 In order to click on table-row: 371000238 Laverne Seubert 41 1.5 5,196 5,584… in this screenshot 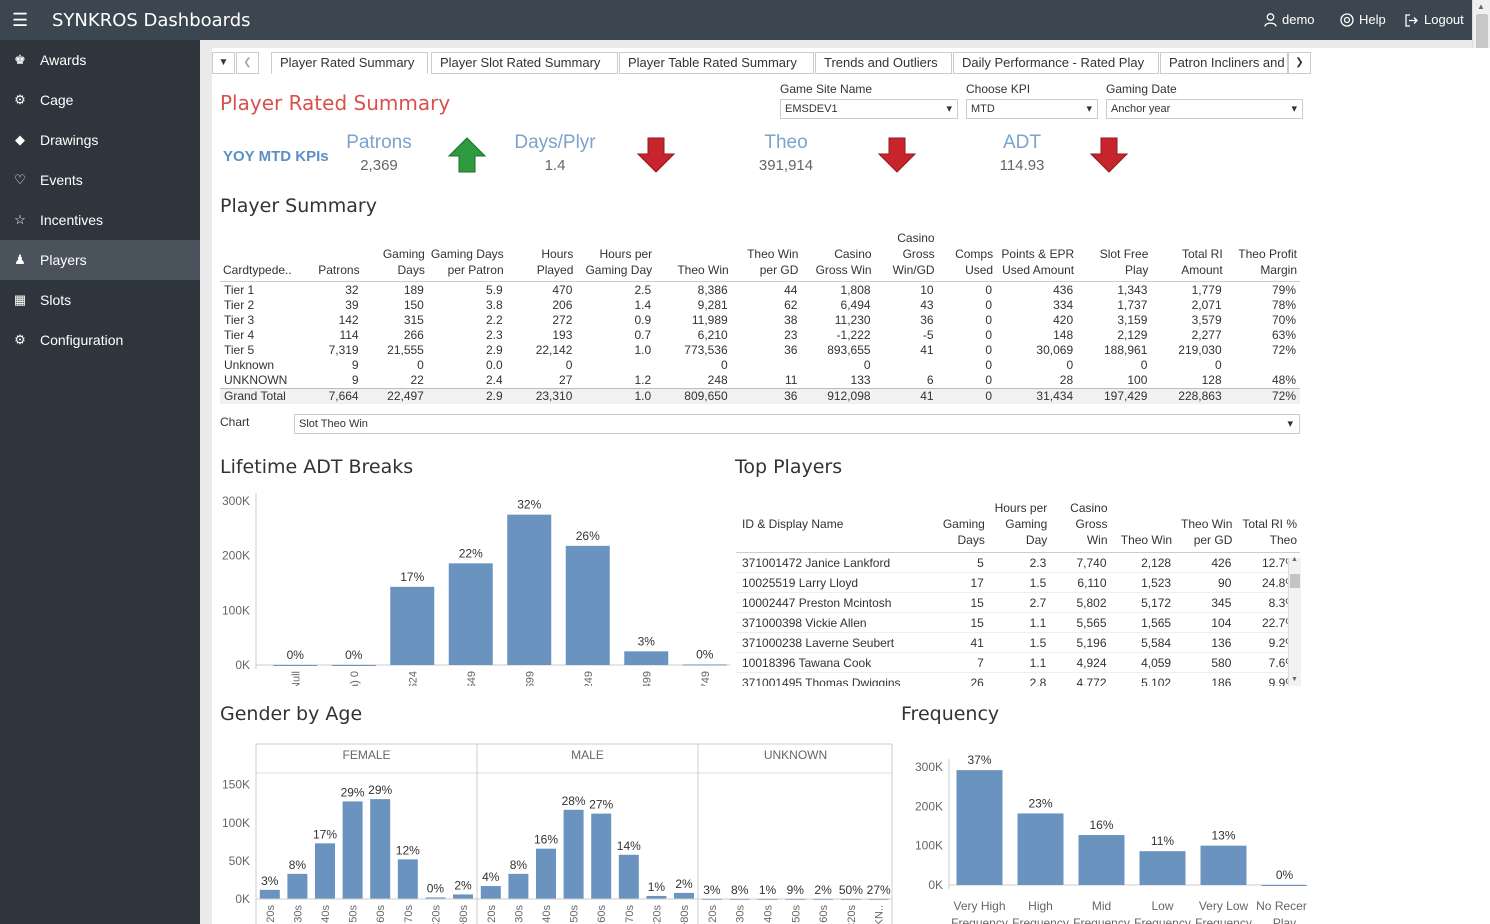, I will do `click(1018, 642)`.